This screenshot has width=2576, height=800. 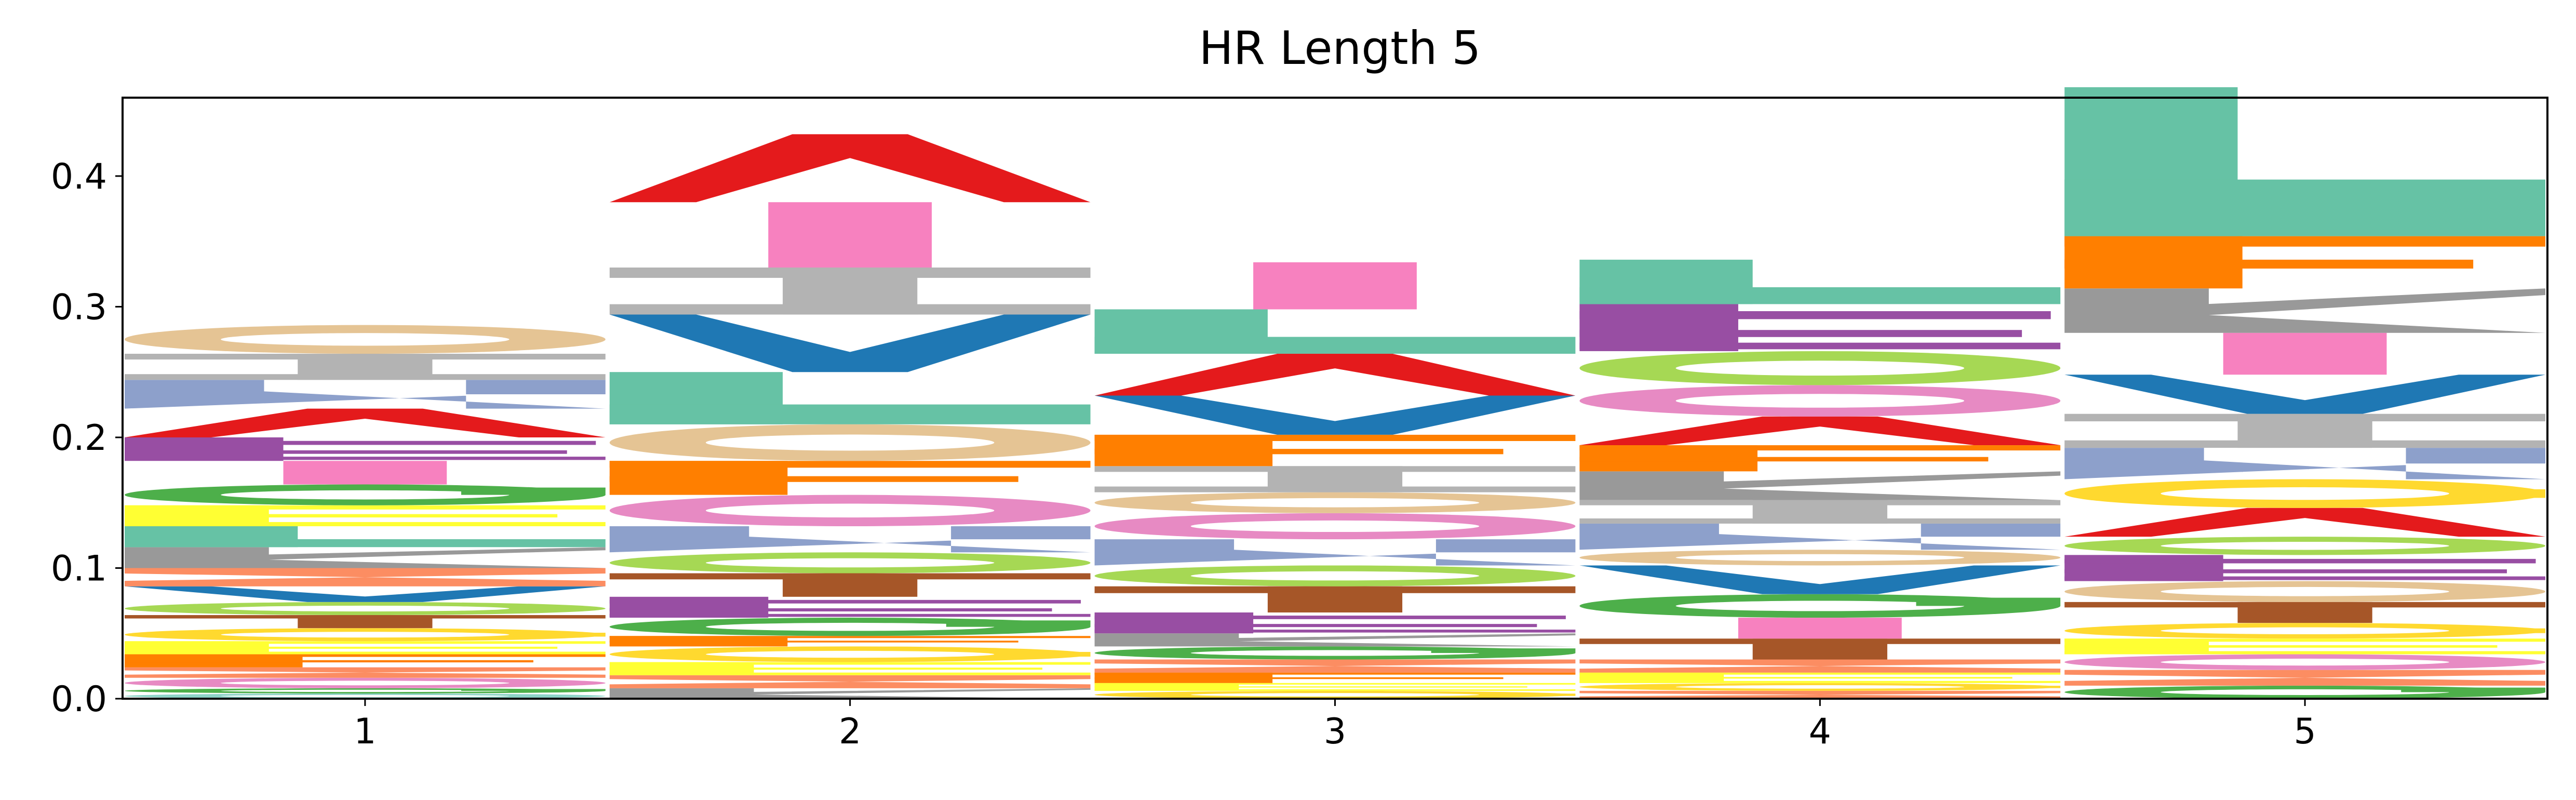 I want to click on y-tick-label: 0.4, so click(x=79, y=176).